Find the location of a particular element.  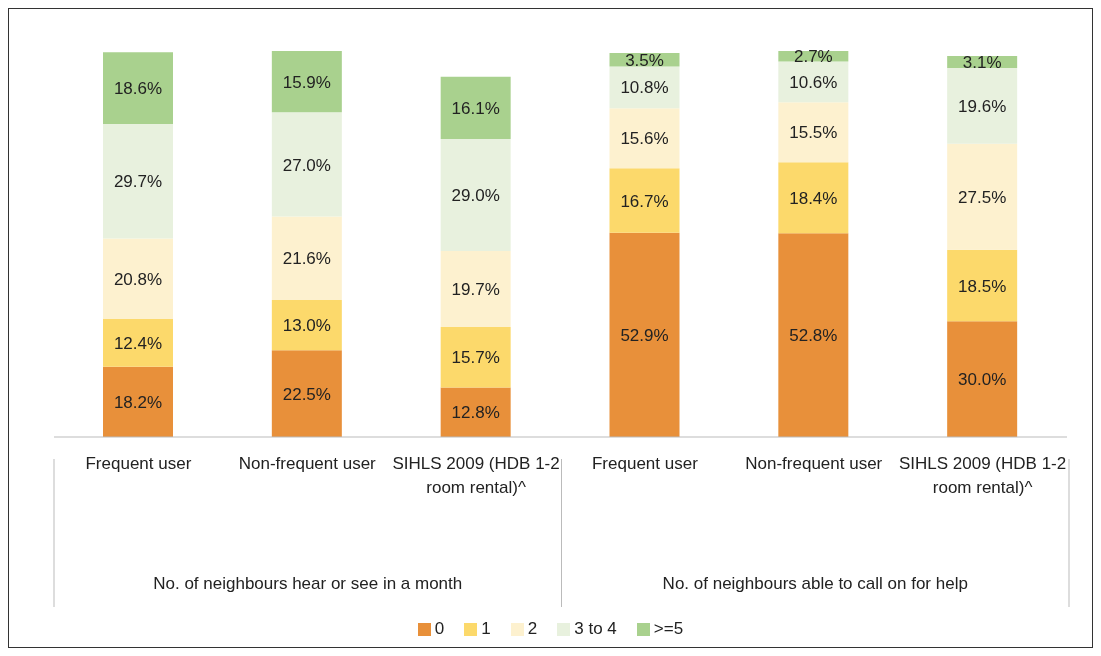

data-label: 29.7% is located at coordinates (138, 182).